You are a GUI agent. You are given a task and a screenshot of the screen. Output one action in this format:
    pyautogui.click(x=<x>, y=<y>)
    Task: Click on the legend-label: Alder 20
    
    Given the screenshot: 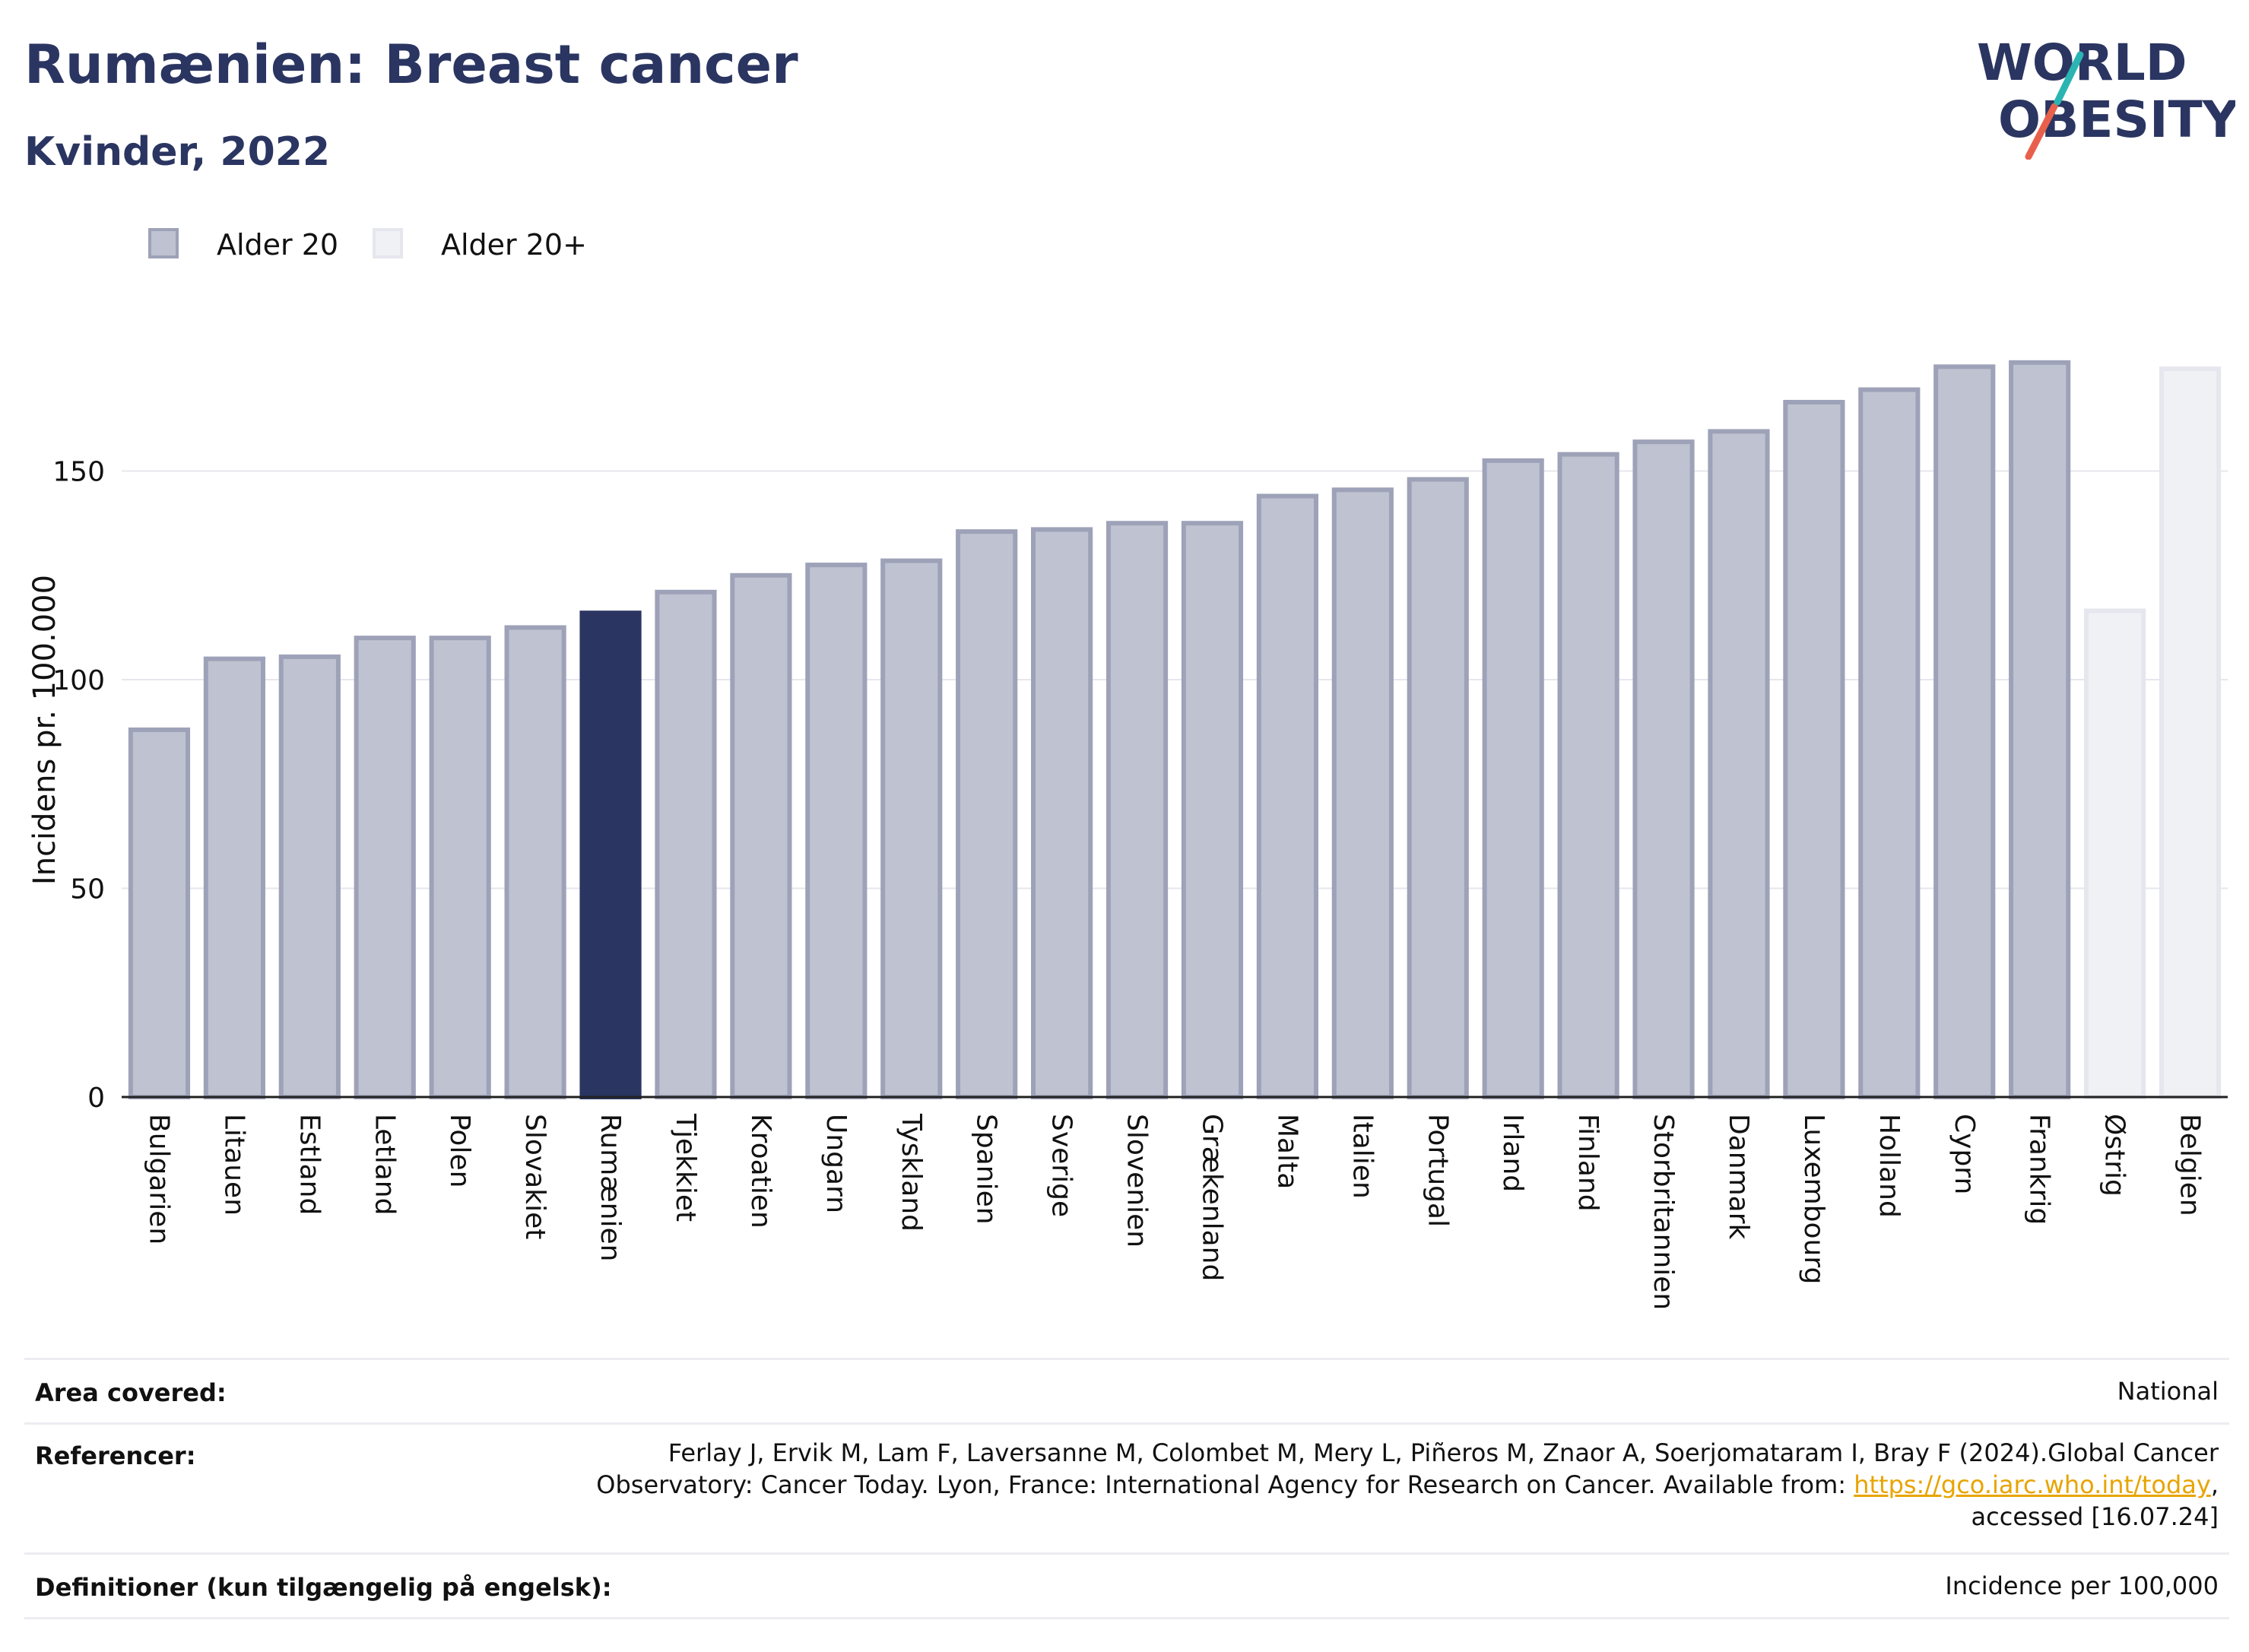 What is the action you would take?
    pyautogui.click(x=278, y=245)
    